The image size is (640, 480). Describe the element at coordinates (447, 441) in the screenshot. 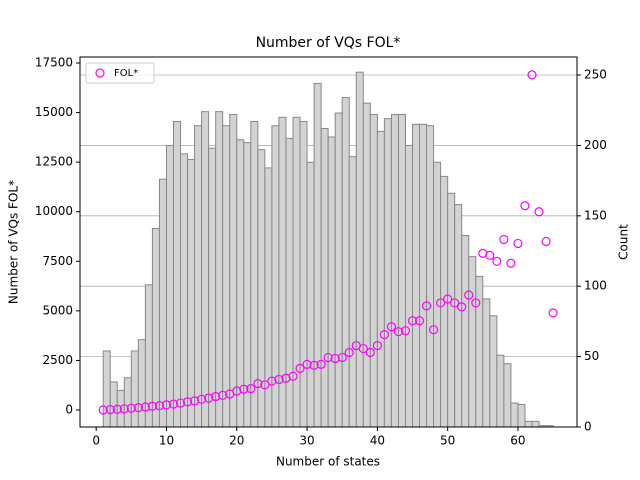

I see `x-tick-label: 50` at that location.